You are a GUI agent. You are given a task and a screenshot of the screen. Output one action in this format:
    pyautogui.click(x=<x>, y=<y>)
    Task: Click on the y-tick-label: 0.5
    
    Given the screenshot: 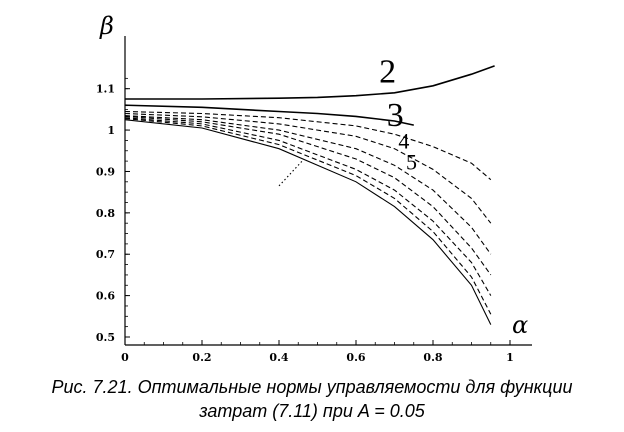 What is the action you would take?
    pyautogui.click(x=105, y=337)
    